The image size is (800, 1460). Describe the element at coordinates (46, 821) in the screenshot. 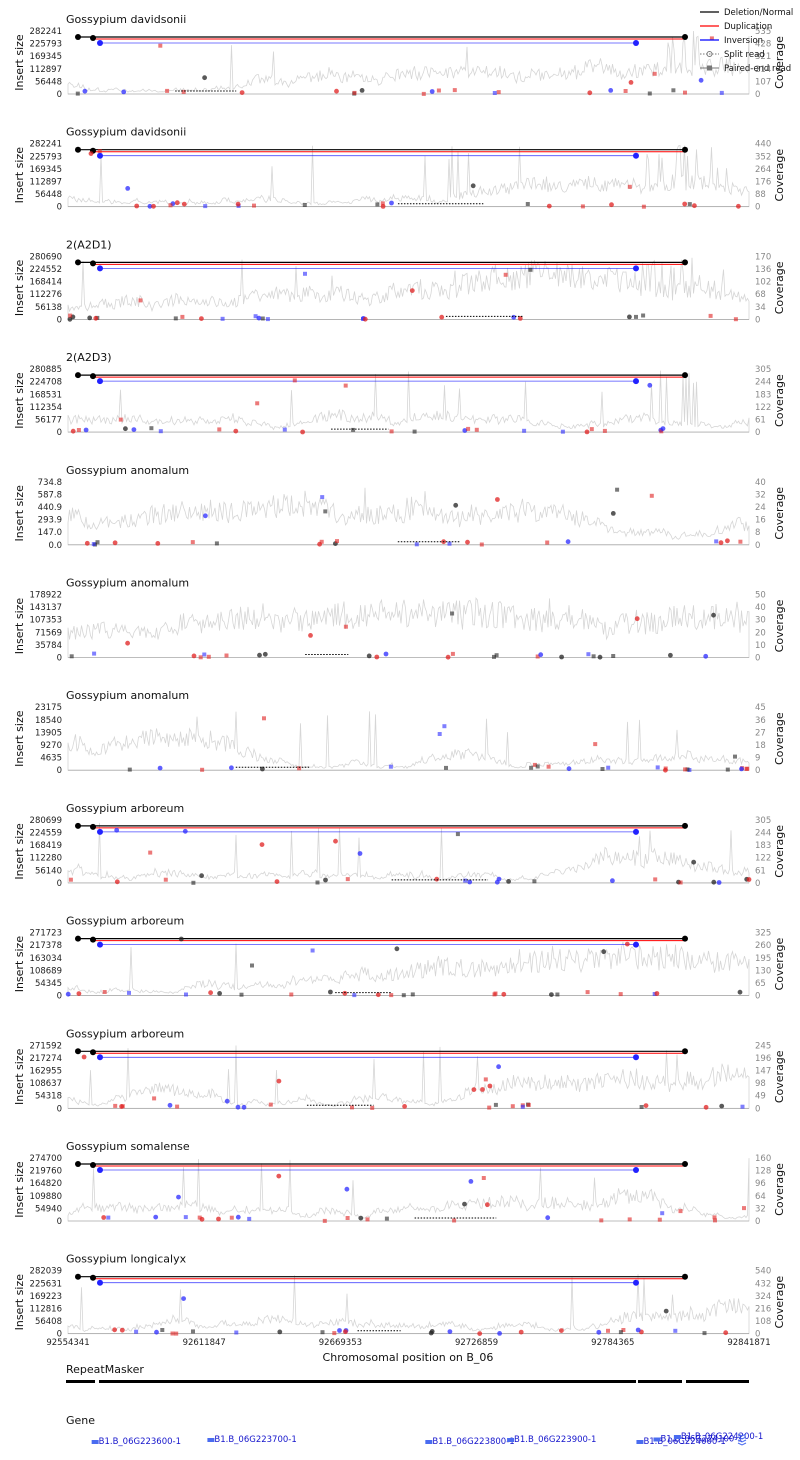

I see `y-tick-label: 280699` at that location.